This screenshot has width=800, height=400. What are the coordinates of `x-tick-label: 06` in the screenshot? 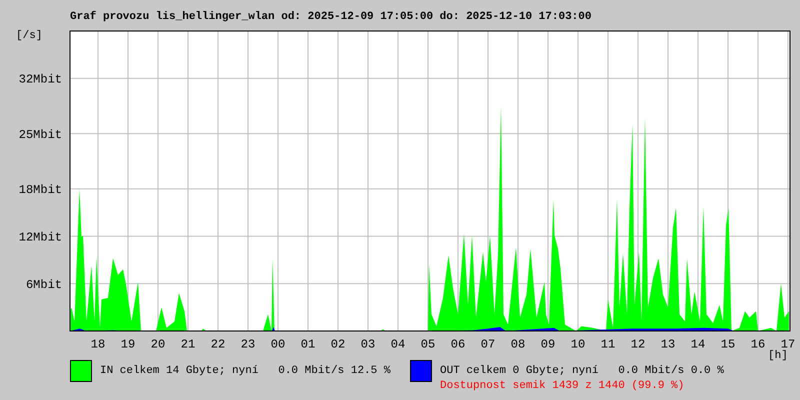 It's located at (458, 345).